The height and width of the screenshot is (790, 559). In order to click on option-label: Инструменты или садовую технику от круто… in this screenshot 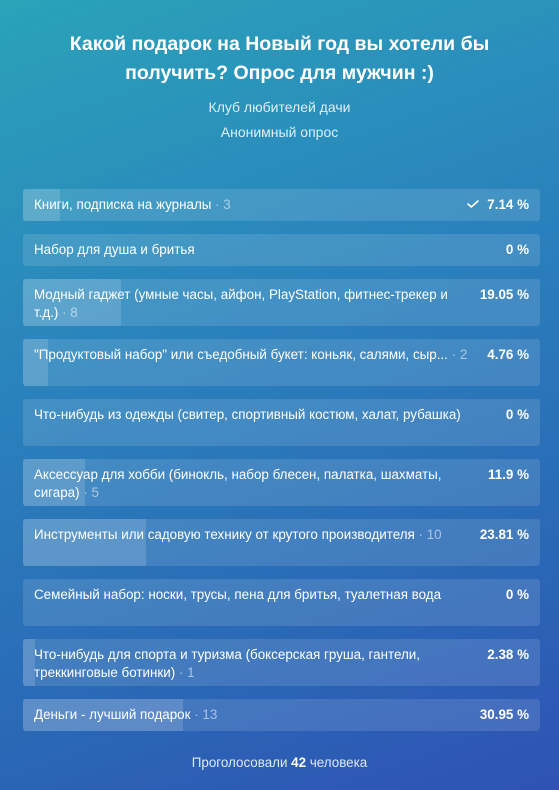, I will do `click(224, 534)`.